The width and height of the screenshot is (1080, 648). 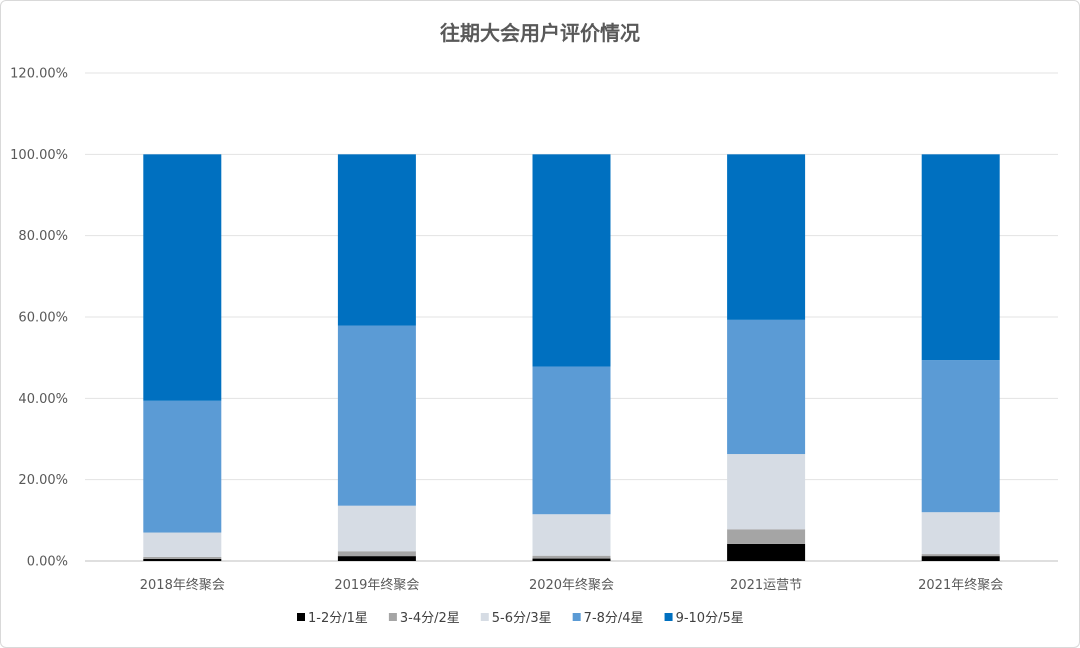 I want to click on y-tick-label: 120.00%, so click(x=39, y=74).